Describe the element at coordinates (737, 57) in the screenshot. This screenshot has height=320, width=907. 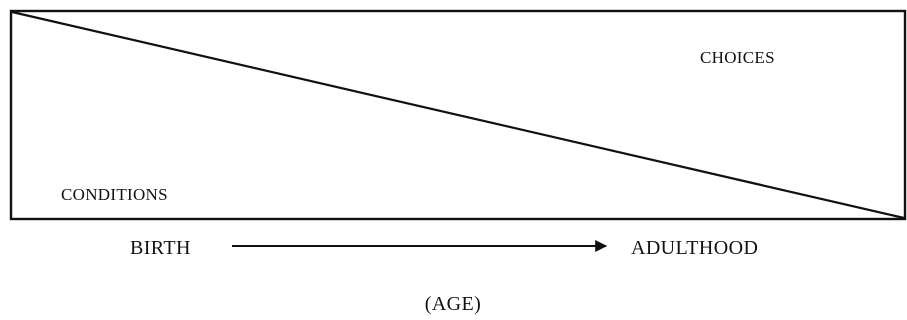
I see `choices-label: CHOICES` at that location.